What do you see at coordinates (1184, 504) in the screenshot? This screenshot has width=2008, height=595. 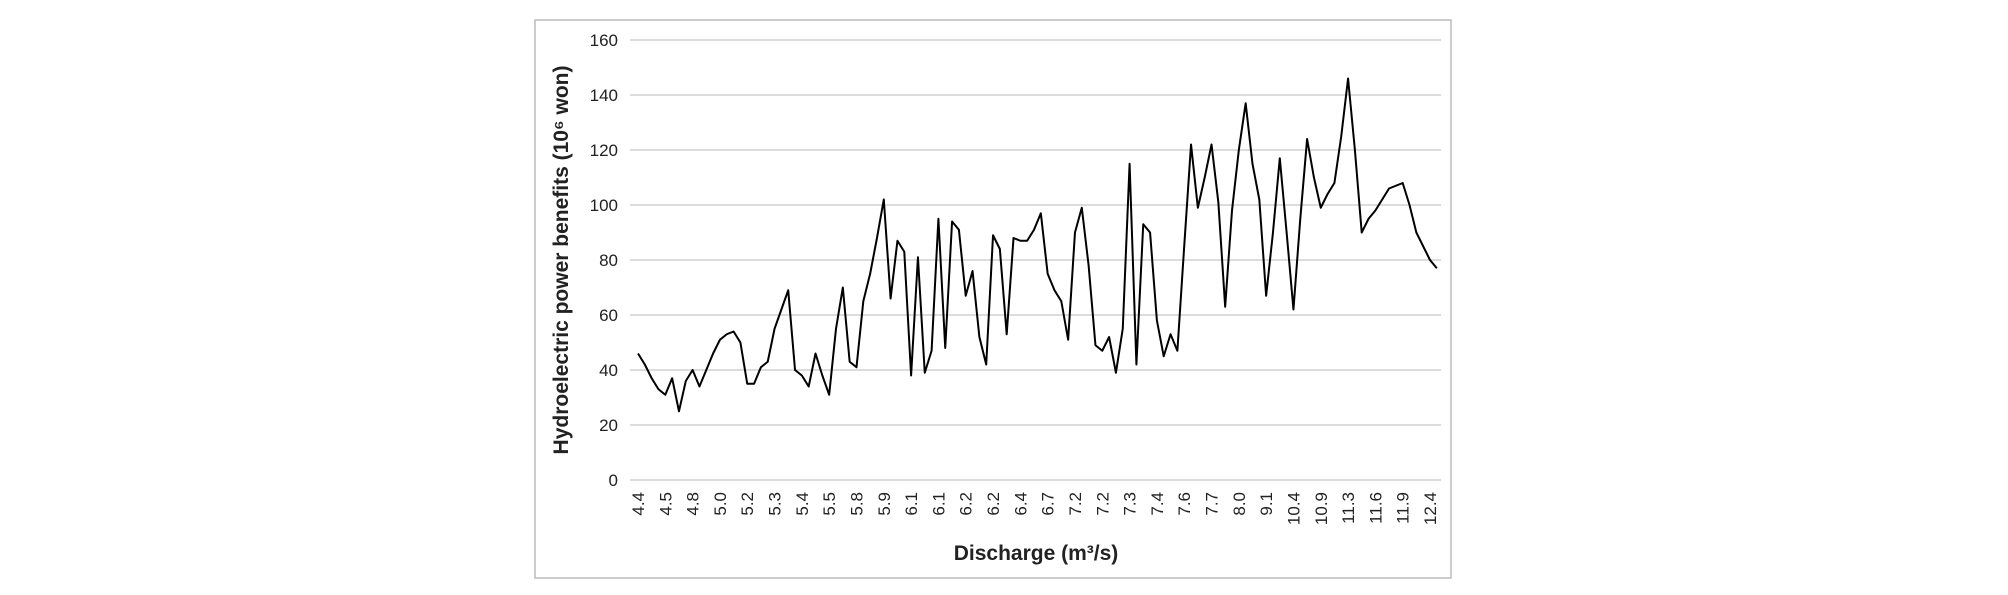 I see `x-tick-label: 7.6` at bounding box center [1184, 504].